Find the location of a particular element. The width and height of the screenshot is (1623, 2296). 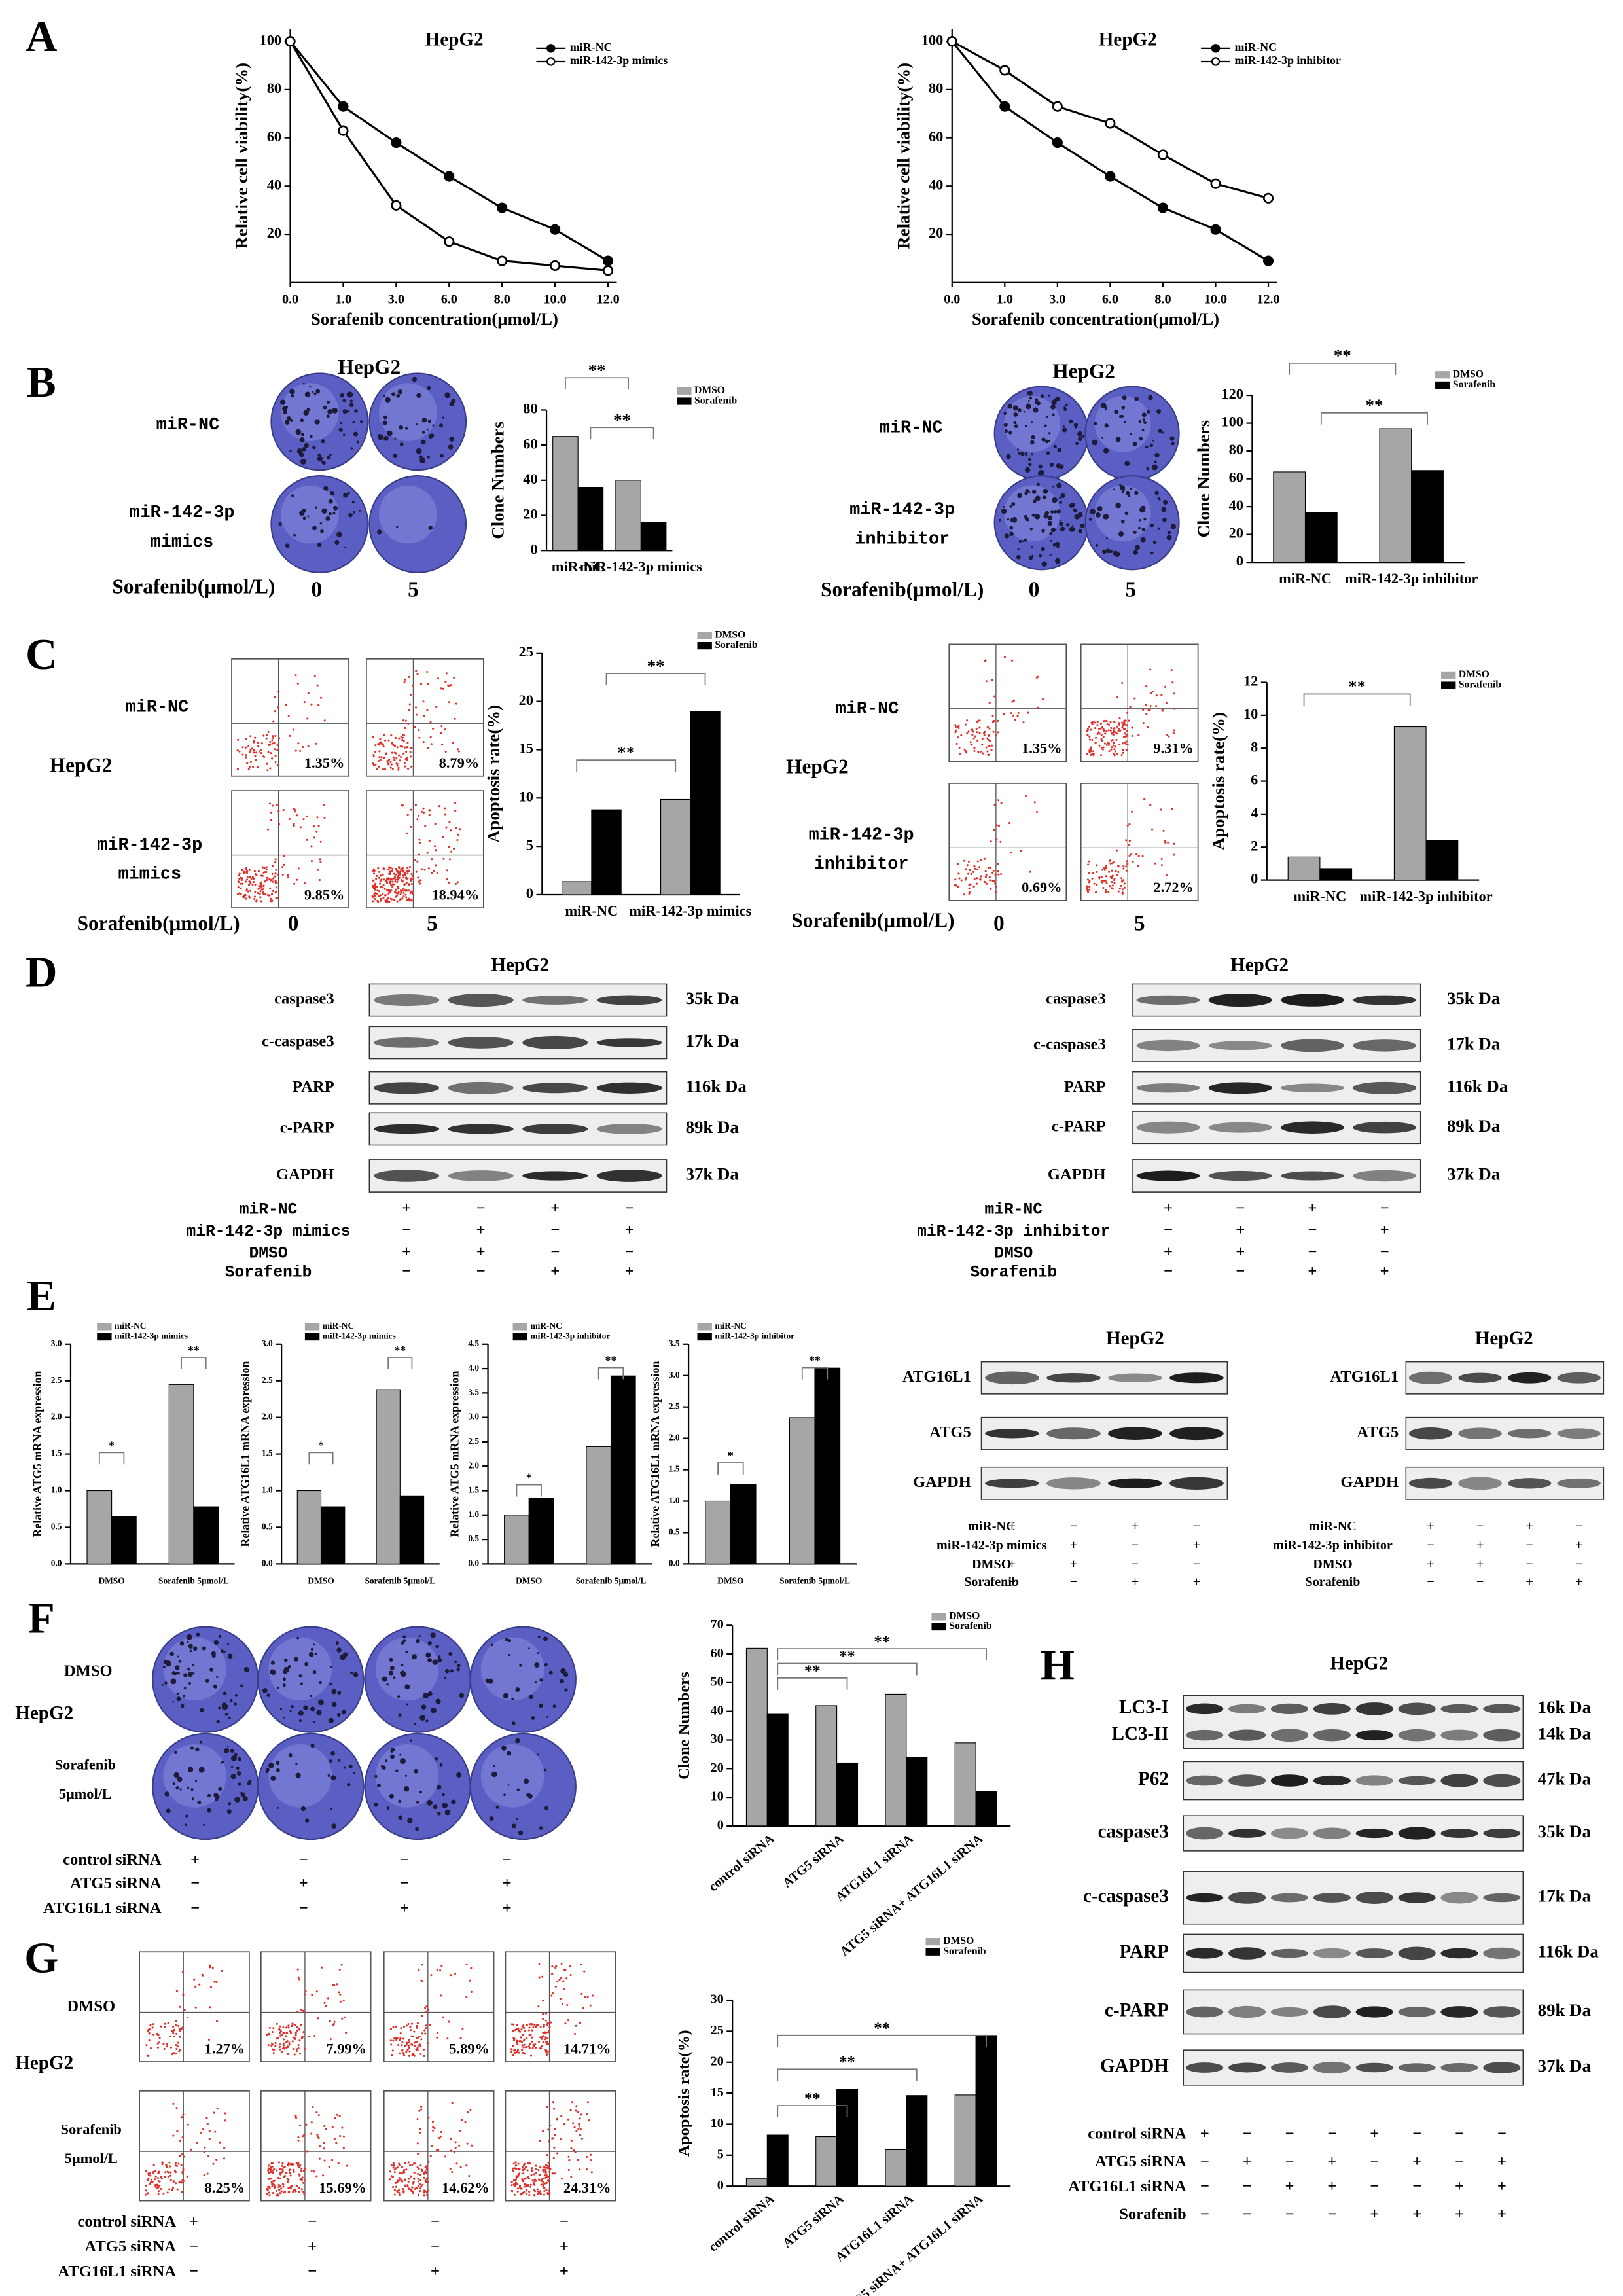

panel-letter: B is located at coordinates (41, 381).